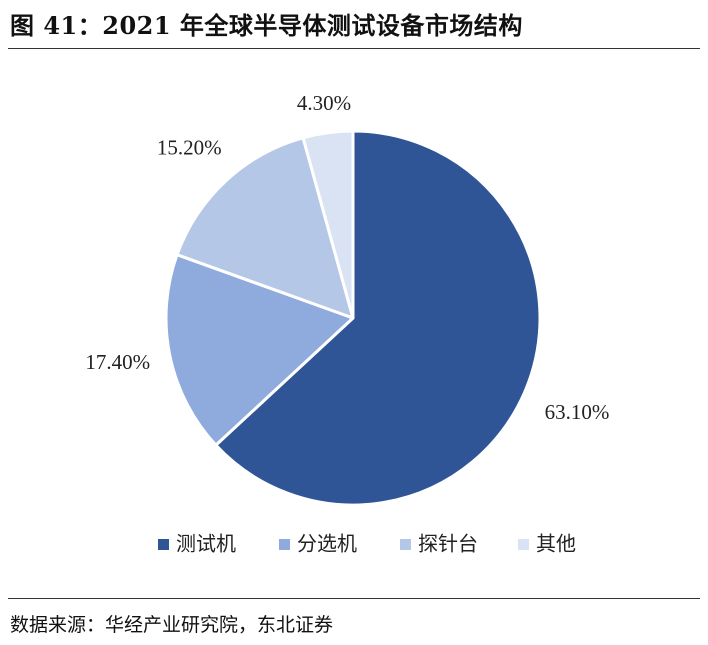 This screenshot has width=708, height=645. Describe the element at coordinates (448, 544) in the screenshot. I see `legend-label-3: 探针台` at that location.